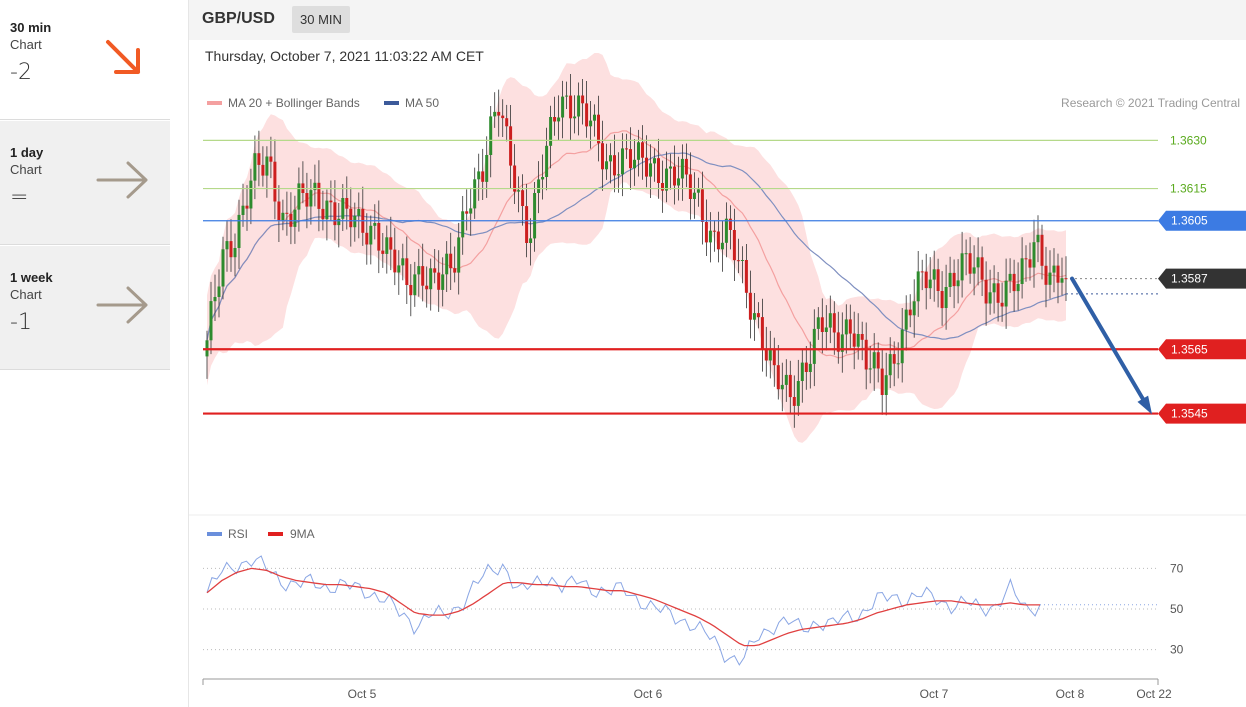 The height and width of the screenshot is (707, 1246). Describe the element at coordinates (1202, 220) in the screenshot. I see `level-badge: 1.3605` at that location.